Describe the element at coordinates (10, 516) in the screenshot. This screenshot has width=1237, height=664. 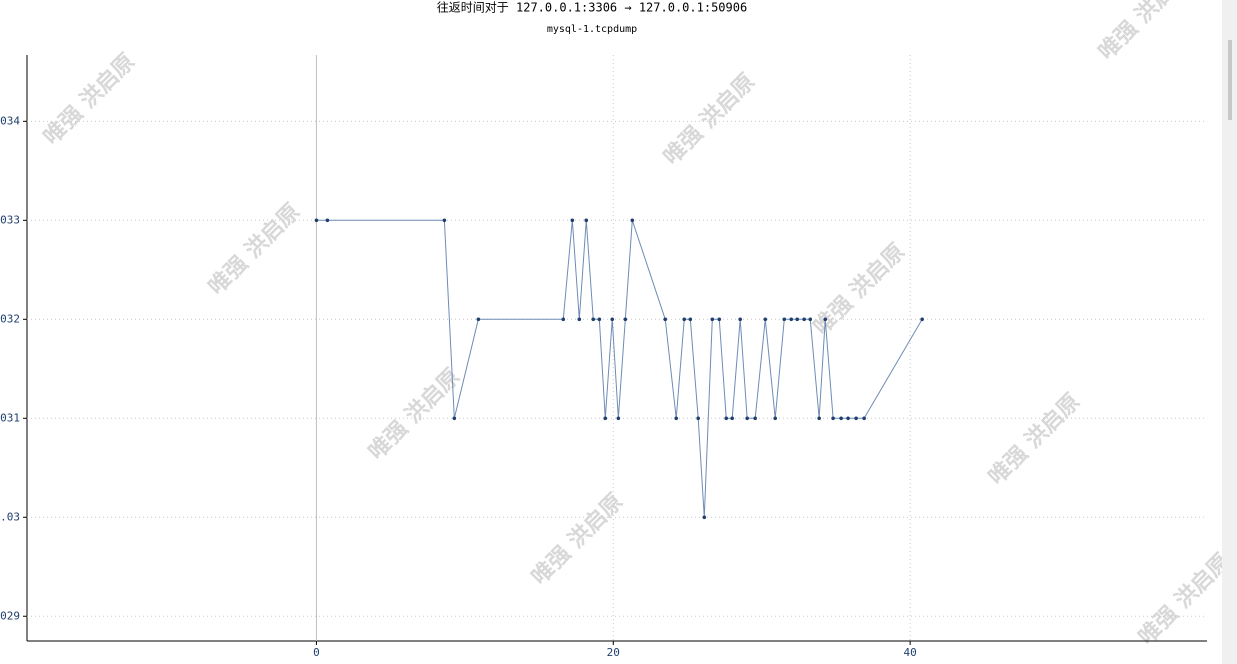
I see `y-tick-label: 0.03` at that location.